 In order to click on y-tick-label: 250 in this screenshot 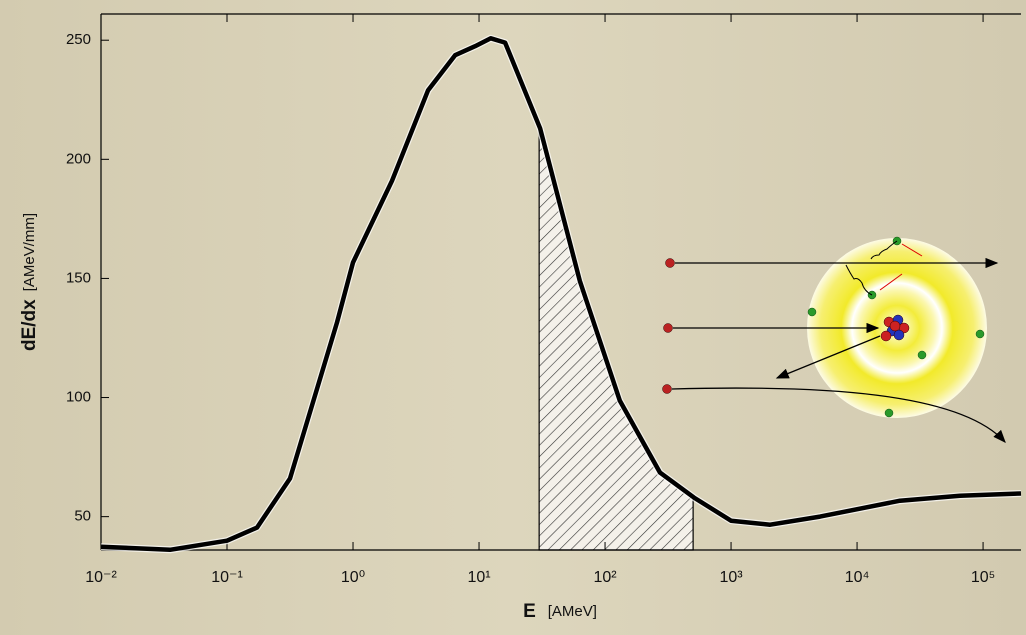, I will do `click(78, 39)`.